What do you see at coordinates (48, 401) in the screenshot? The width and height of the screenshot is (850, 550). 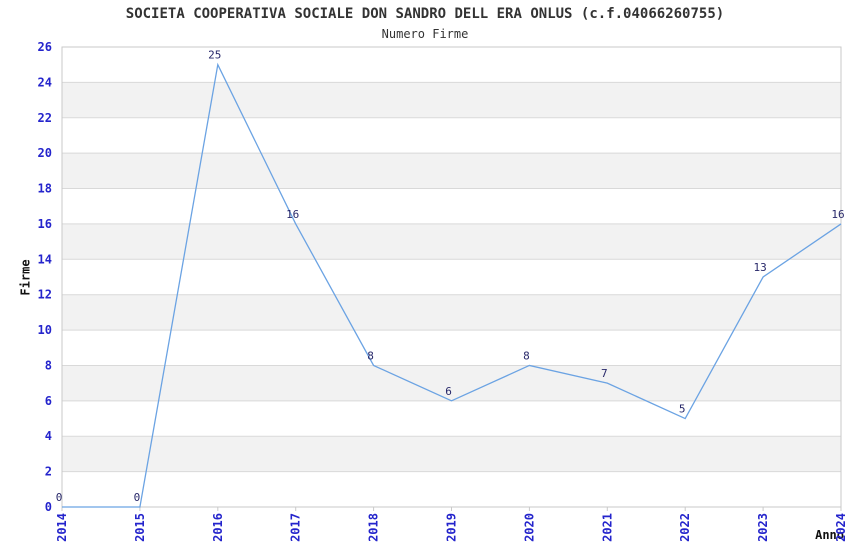 I see `y-tick-label: 6` at bounding box center [48, 401].